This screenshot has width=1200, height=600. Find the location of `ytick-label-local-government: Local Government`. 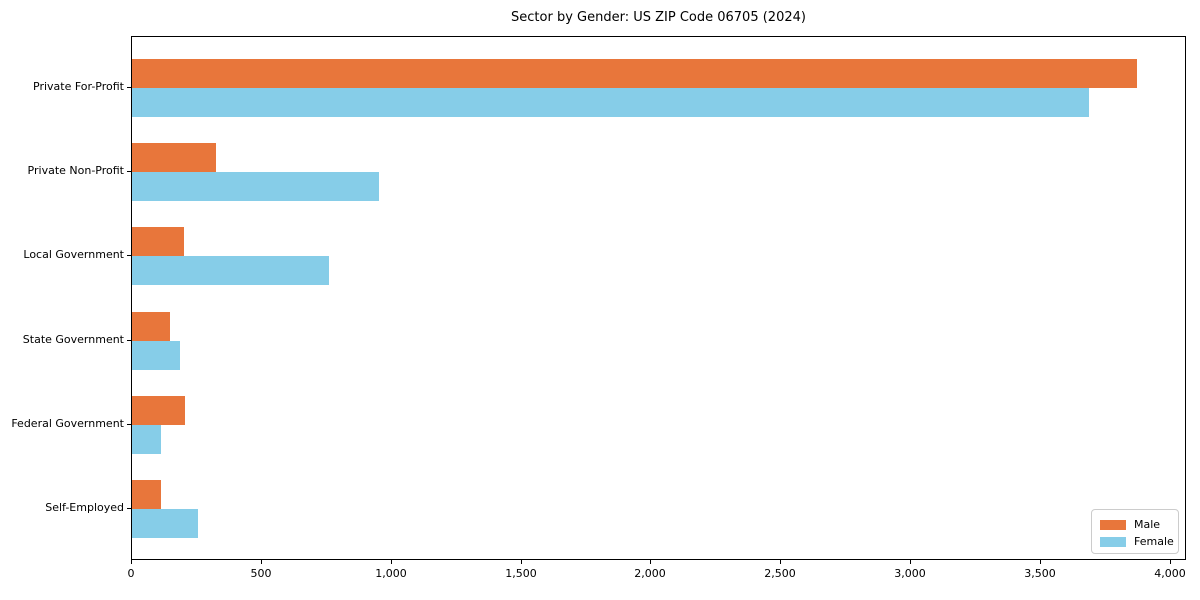

ytick-label-local-government: Local Government is located at coordinates (73, 254).